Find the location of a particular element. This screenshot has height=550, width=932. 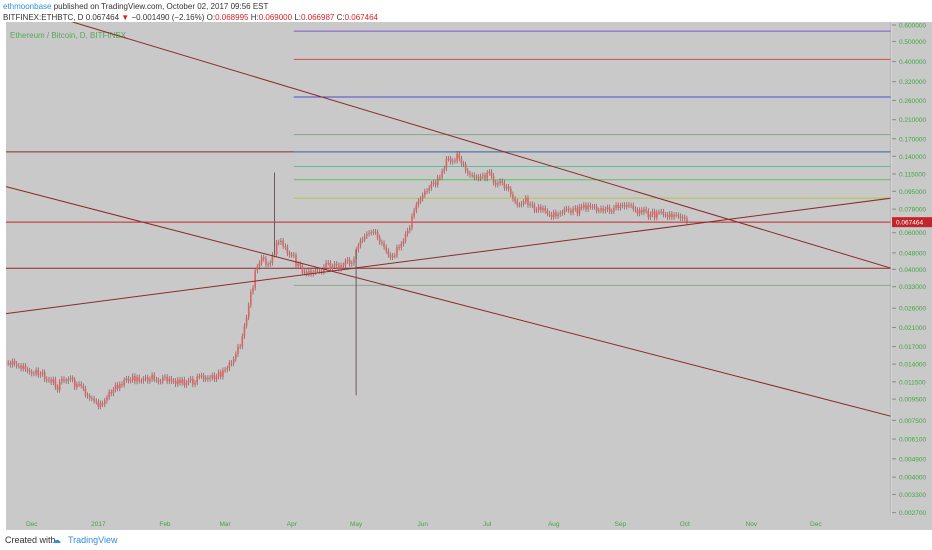

x-tick-label: 2017 is located at coordinates (98, 524).